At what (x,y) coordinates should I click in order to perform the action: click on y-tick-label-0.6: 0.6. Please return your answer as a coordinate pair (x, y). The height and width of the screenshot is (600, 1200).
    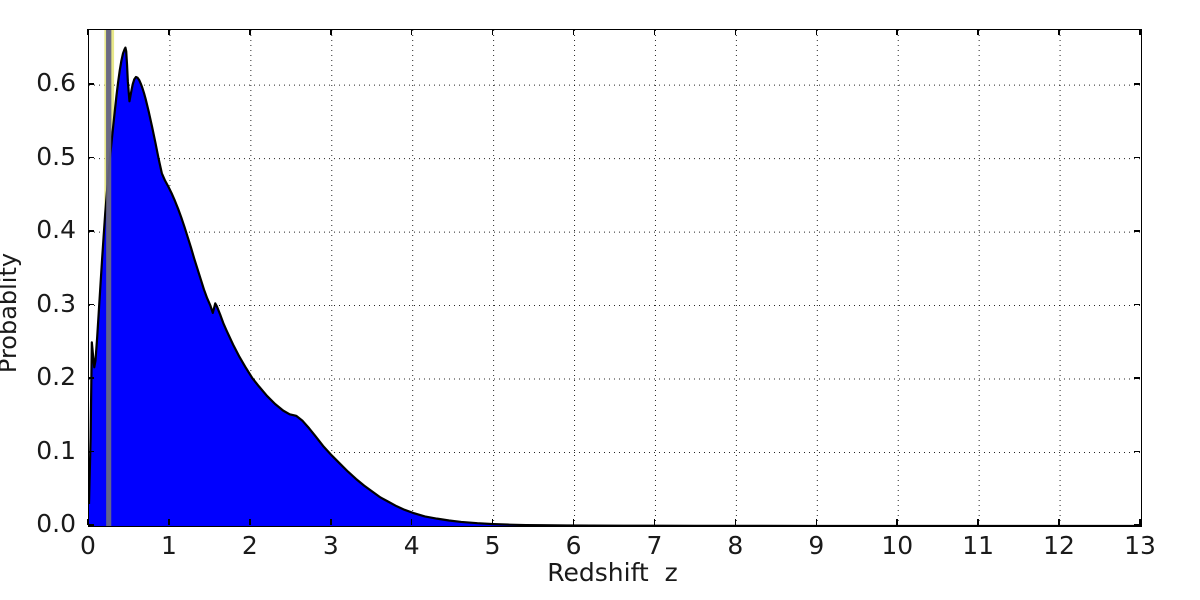
    Looking at the image, I should click on (56, 83).